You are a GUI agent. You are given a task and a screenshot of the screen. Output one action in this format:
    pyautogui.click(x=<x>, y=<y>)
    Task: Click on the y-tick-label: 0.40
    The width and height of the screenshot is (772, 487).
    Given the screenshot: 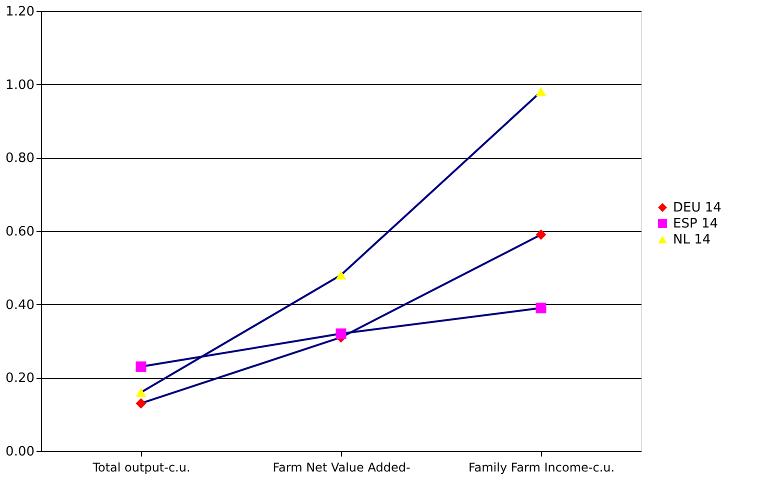 What is the action you would take?
    pyautogui.click(x=20, y=305)
    